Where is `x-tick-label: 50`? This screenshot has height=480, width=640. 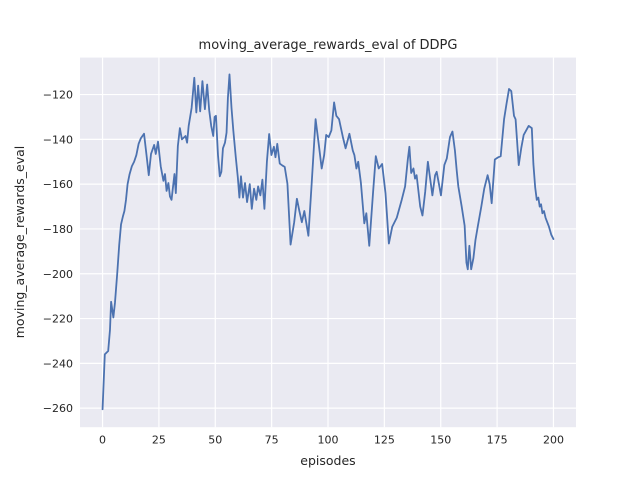
x-tick-label: 50 is located at coordinates (215, 440).